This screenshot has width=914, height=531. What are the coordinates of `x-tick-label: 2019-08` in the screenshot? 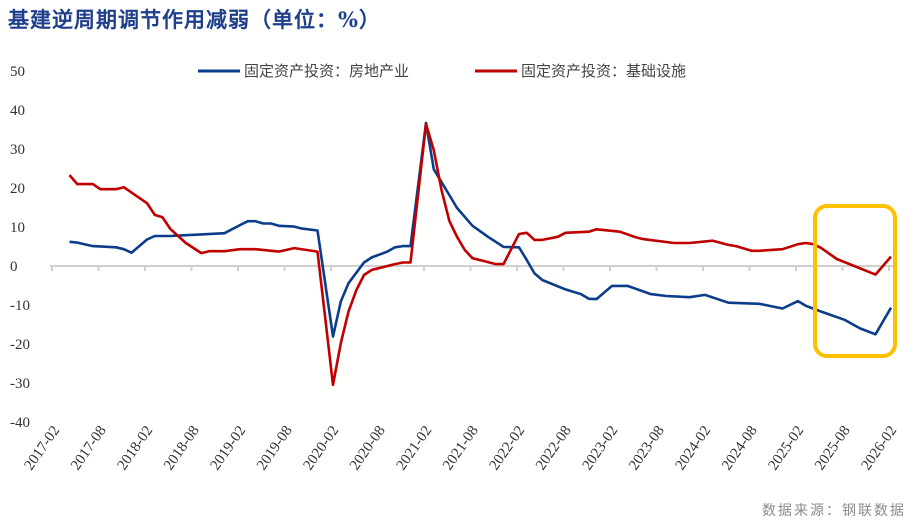 It's located at (275, 448).